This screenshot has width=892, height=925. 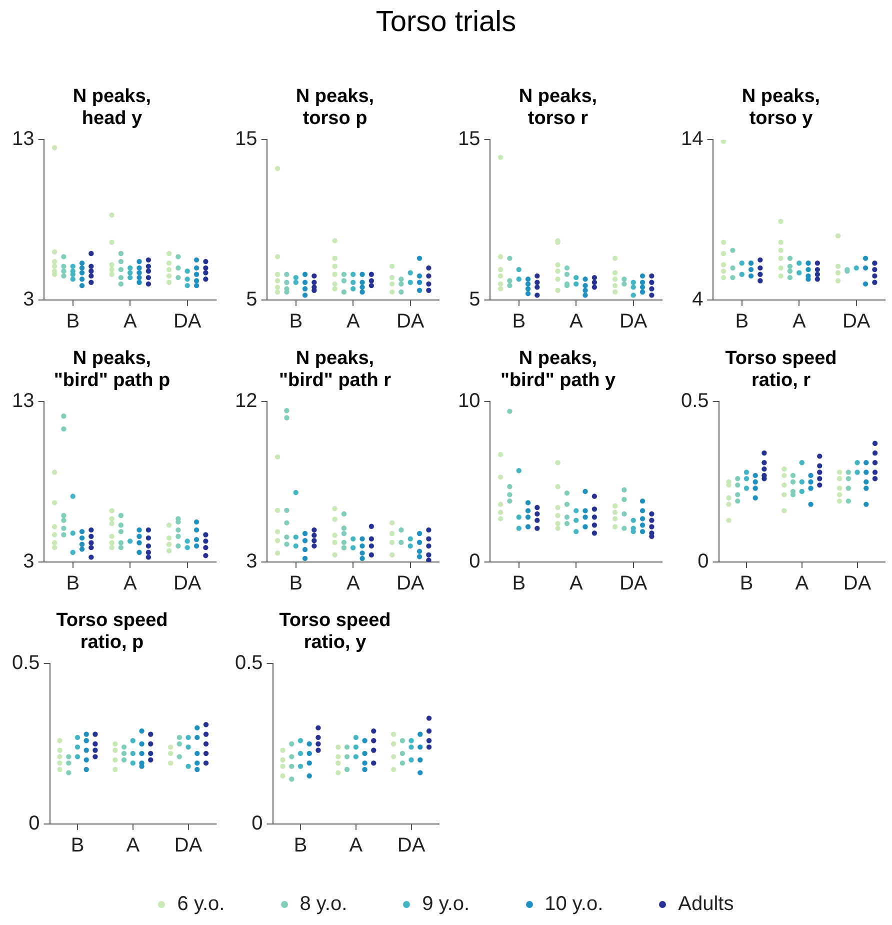 What do you see at coordinates (201, 904) in the screenshot?
I see `legend-label: 6 y.o.` at bounding box center [201, 904].